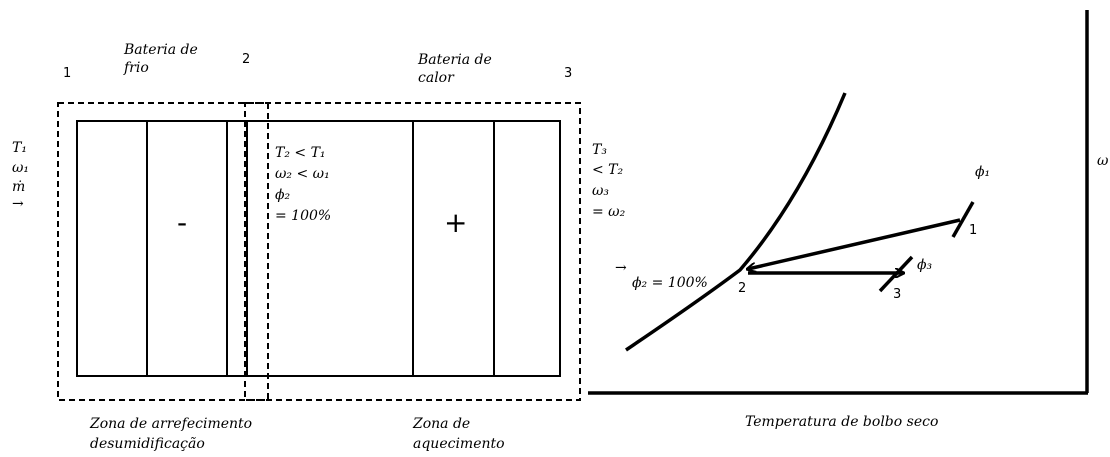  I want to click on rh-label: ϕ₁, so click(982, 172).